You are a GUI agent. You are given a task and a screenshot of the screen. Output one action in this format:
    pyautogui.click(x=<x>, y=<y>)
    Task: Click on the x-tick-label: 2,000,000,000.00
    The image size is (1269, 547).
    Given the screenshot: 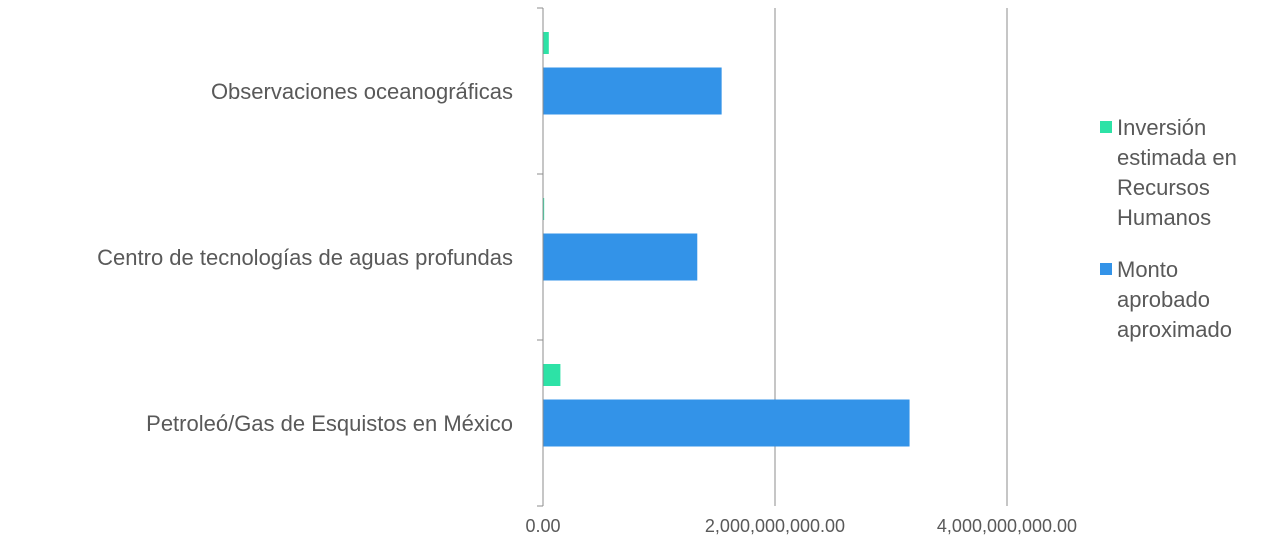 What is the action you would take?
    pyautogui.click(x=775, y=526)
    